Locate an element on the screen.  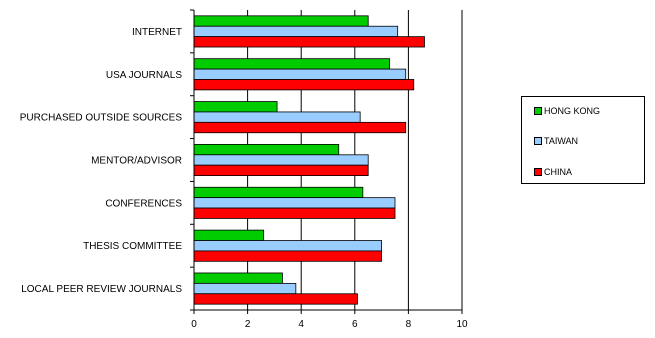
bar-hong-kong-local-peer-review-journals is located at coordinates (238, 278).